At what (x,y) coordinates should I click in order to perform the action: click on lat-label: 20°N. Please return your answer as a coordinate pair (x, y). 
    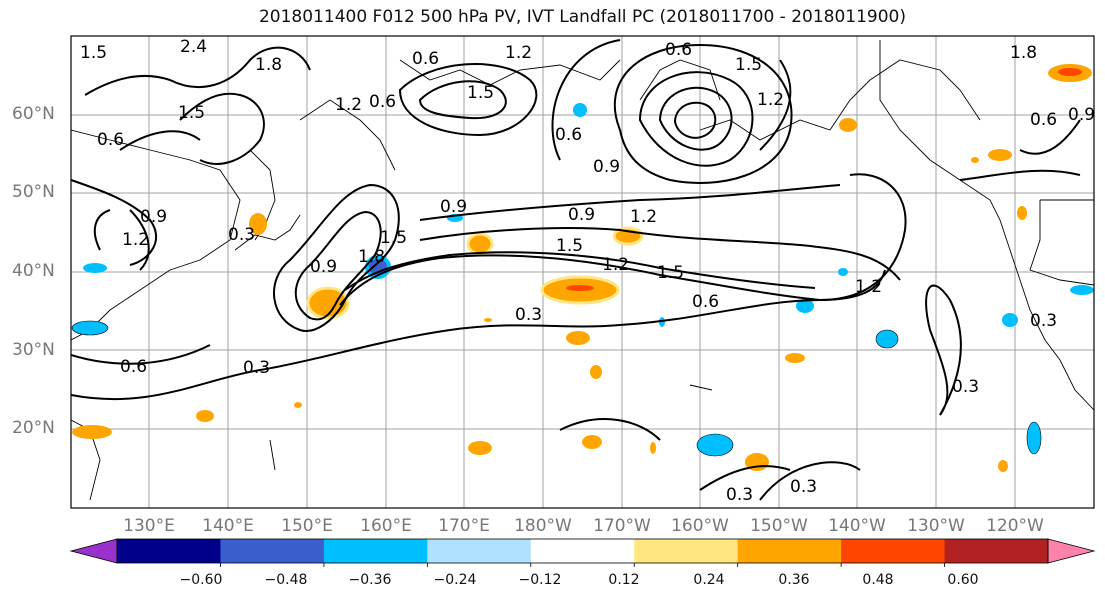
    Looking at the image, I should click on (33, 428).